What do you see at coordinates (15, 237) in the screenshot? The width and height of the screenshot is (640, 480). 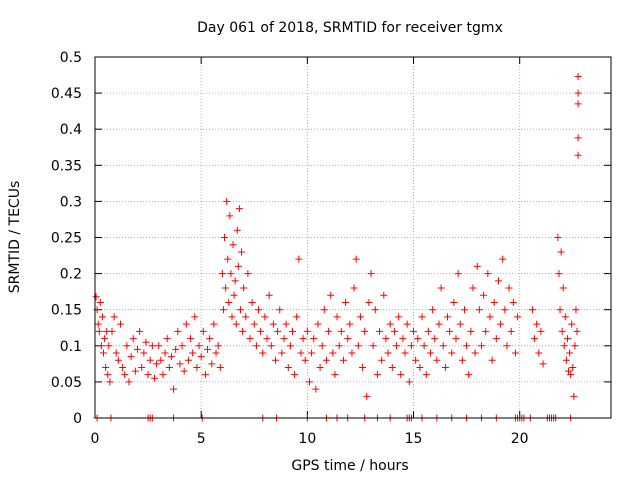 I see `y-axis-label: SRMTID / TECUs` at bounding box center [15, 237].